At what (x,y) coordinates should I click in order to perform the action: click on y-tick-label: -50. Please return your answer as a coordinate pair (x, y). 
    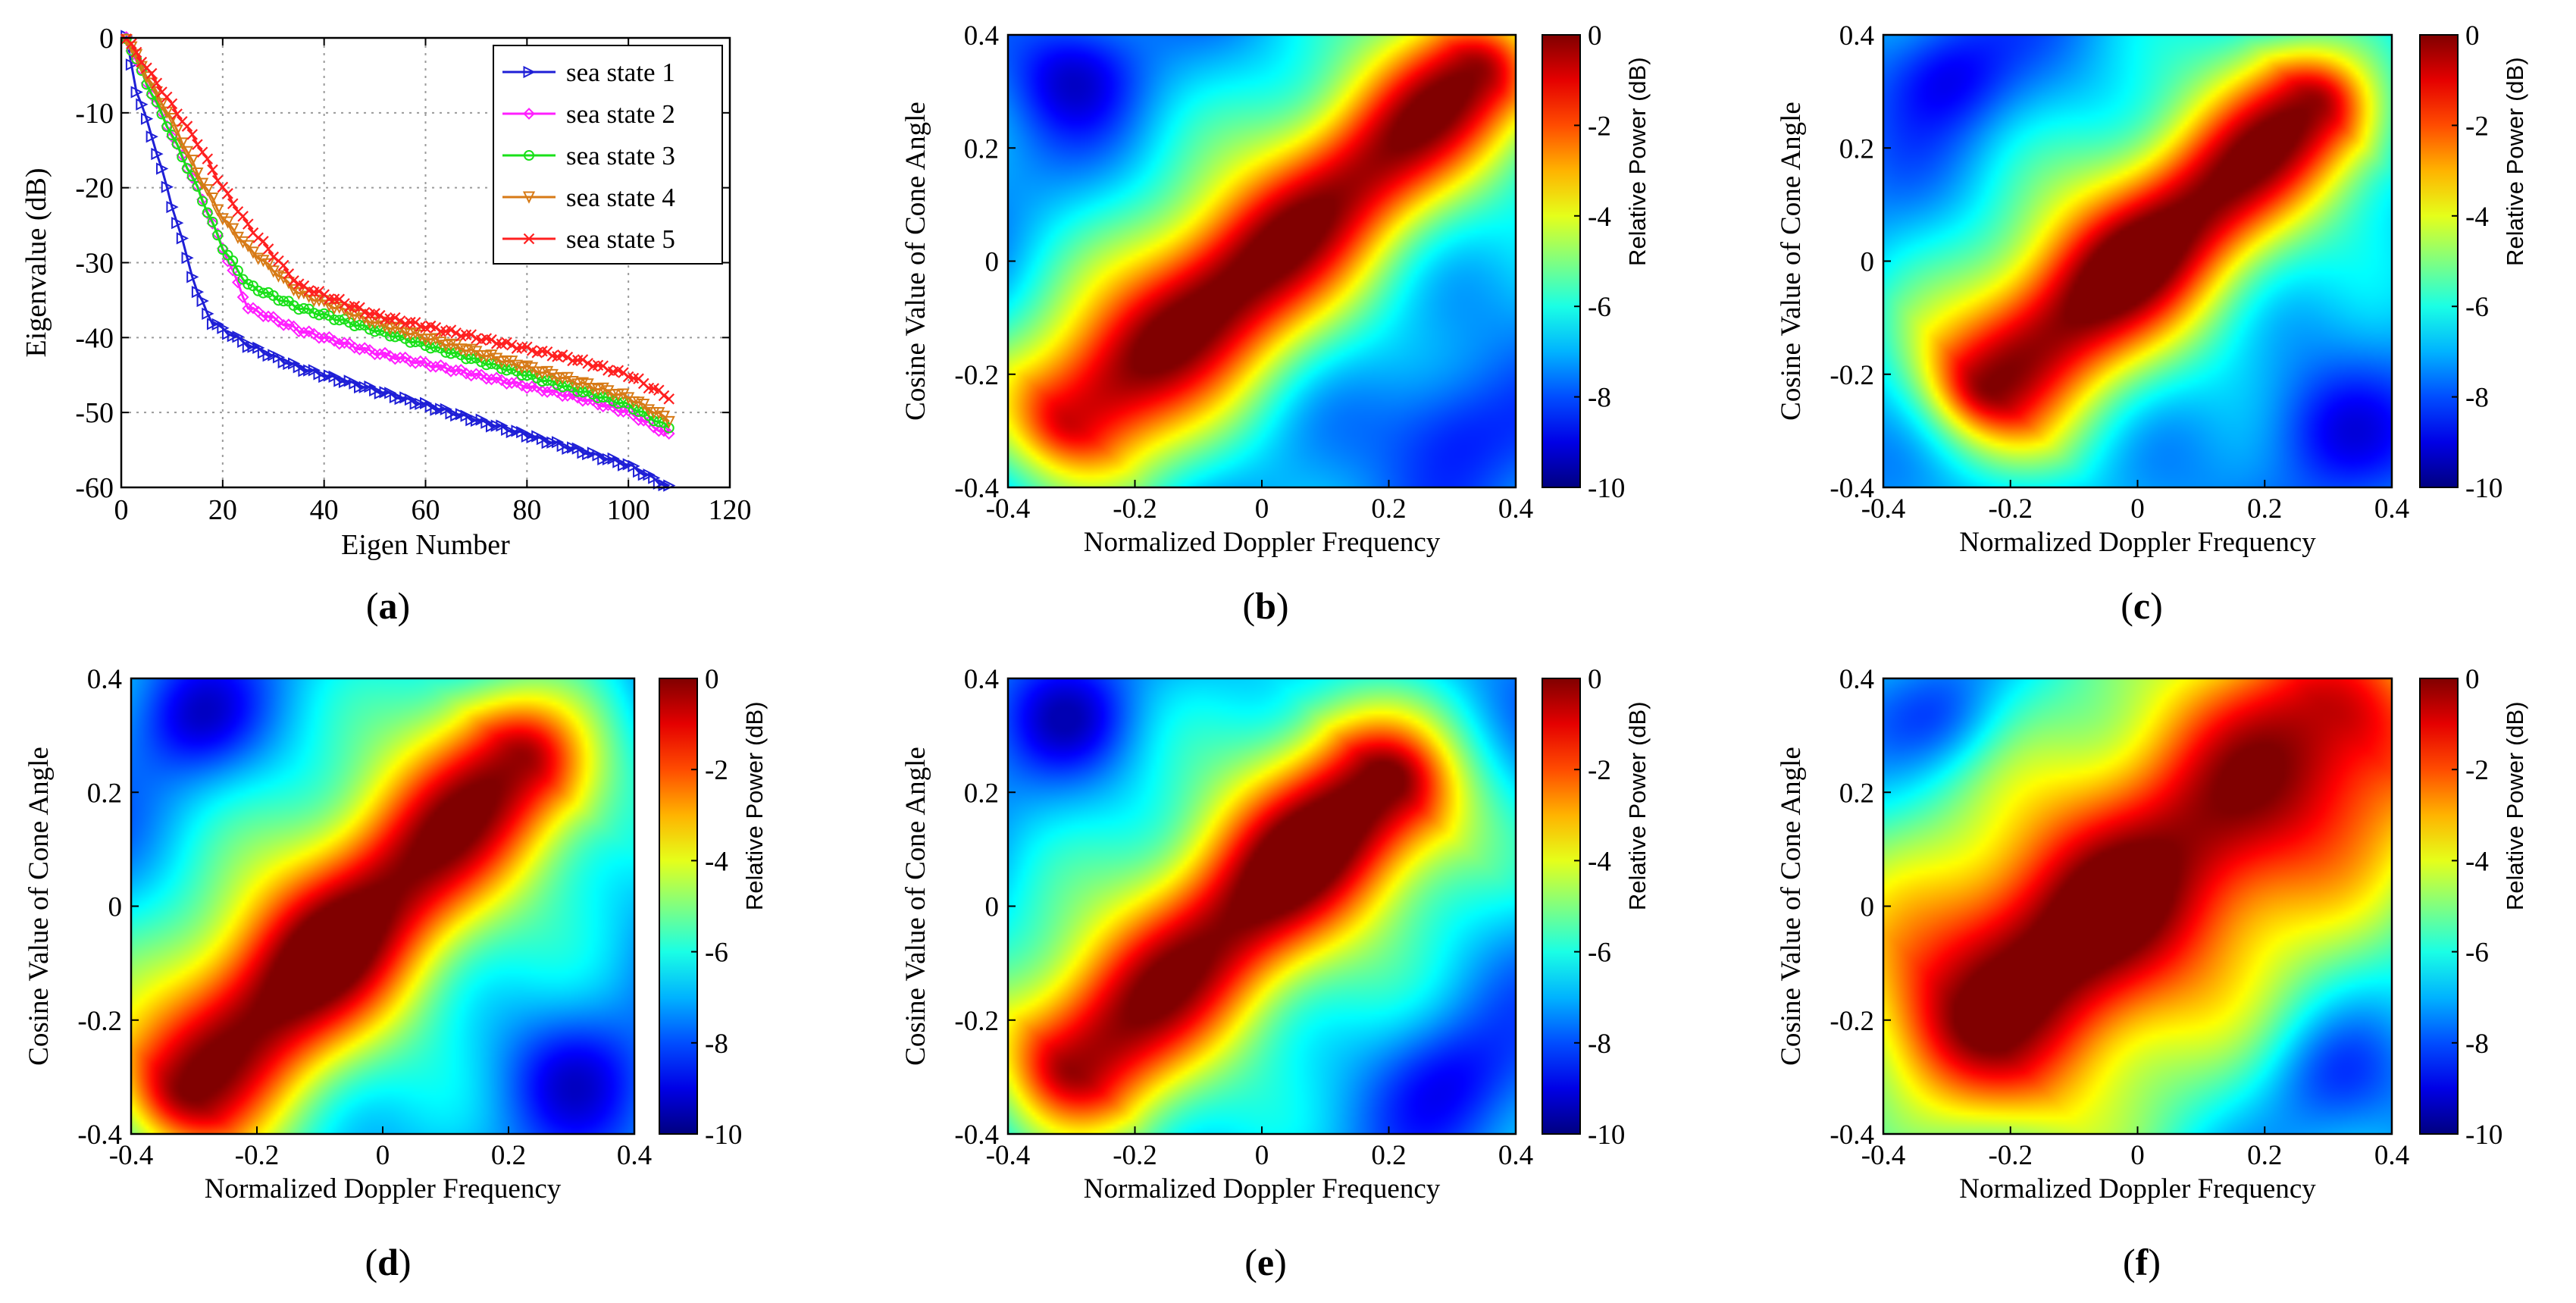
    Looking at the image, I should click on (94, 413).